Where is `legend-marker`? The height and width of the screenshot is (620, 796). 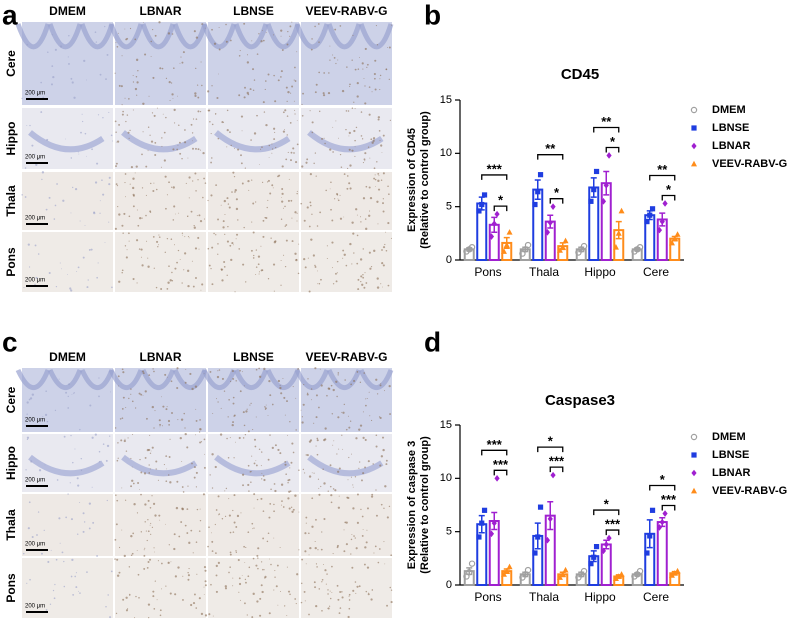 legend-marker is located at coordinates (694, 128).